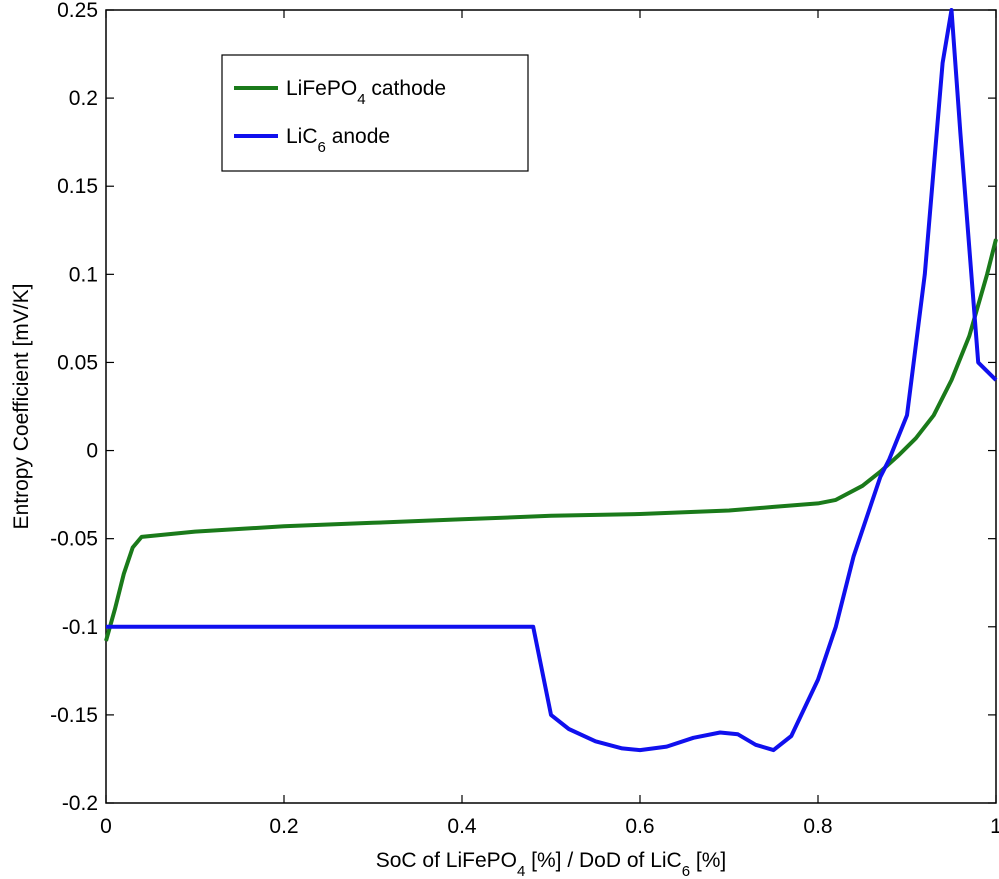 This screenshot has height=879, width=999. I want to click on y-axis-label: Entropy Coefficient [mV/K], so click(21, 407).